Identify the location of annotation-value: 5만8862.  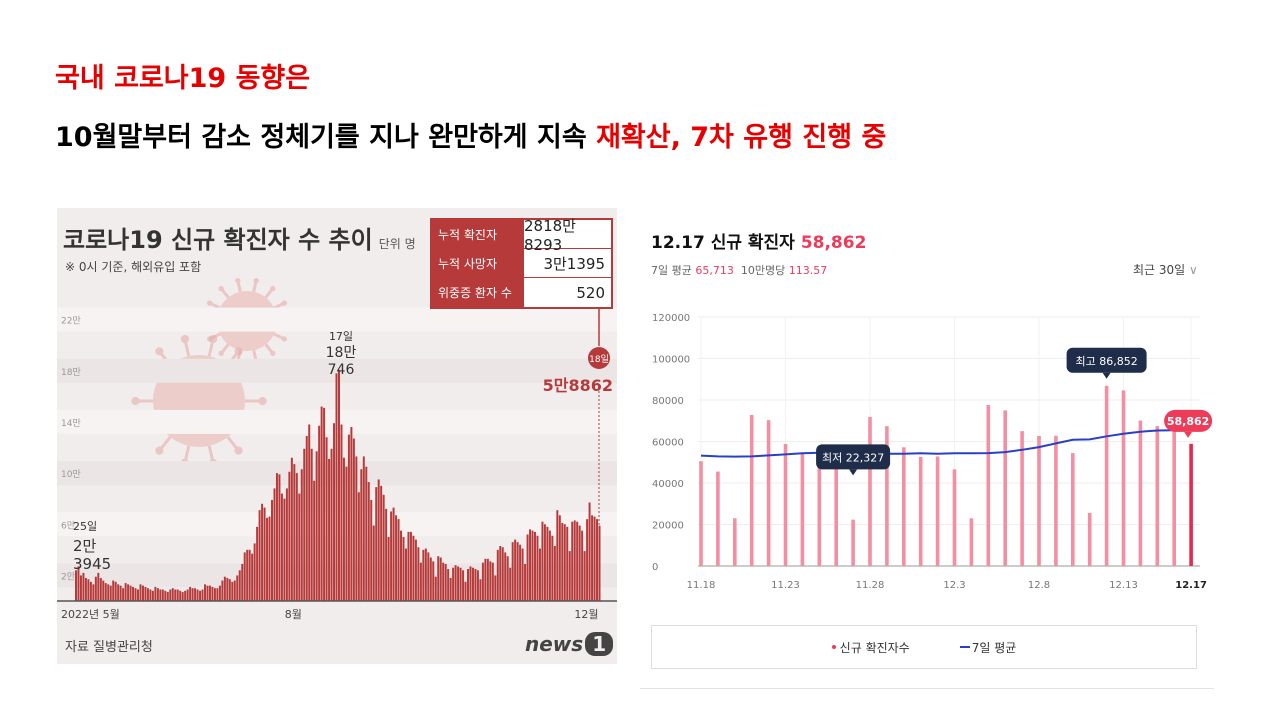
(578, 385).